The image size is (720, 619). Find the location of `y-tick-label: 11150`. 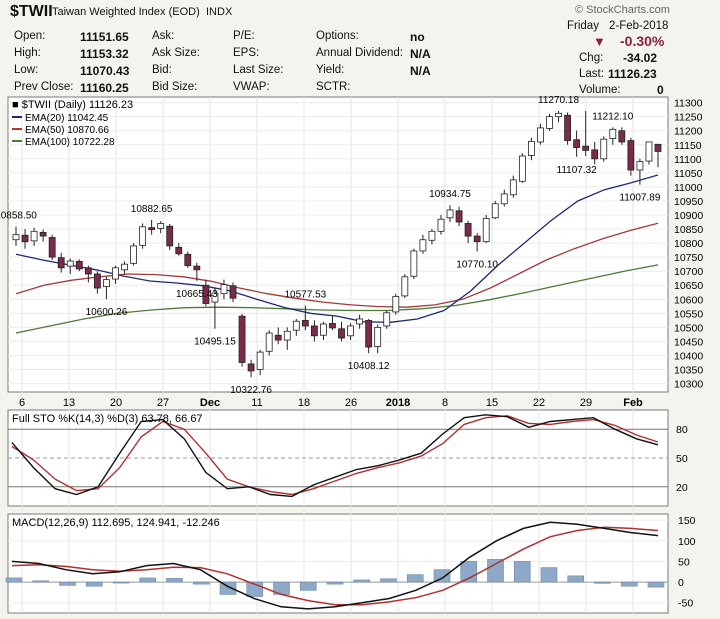

y-tick-label: 11150 is located at coordinates (688, 146).